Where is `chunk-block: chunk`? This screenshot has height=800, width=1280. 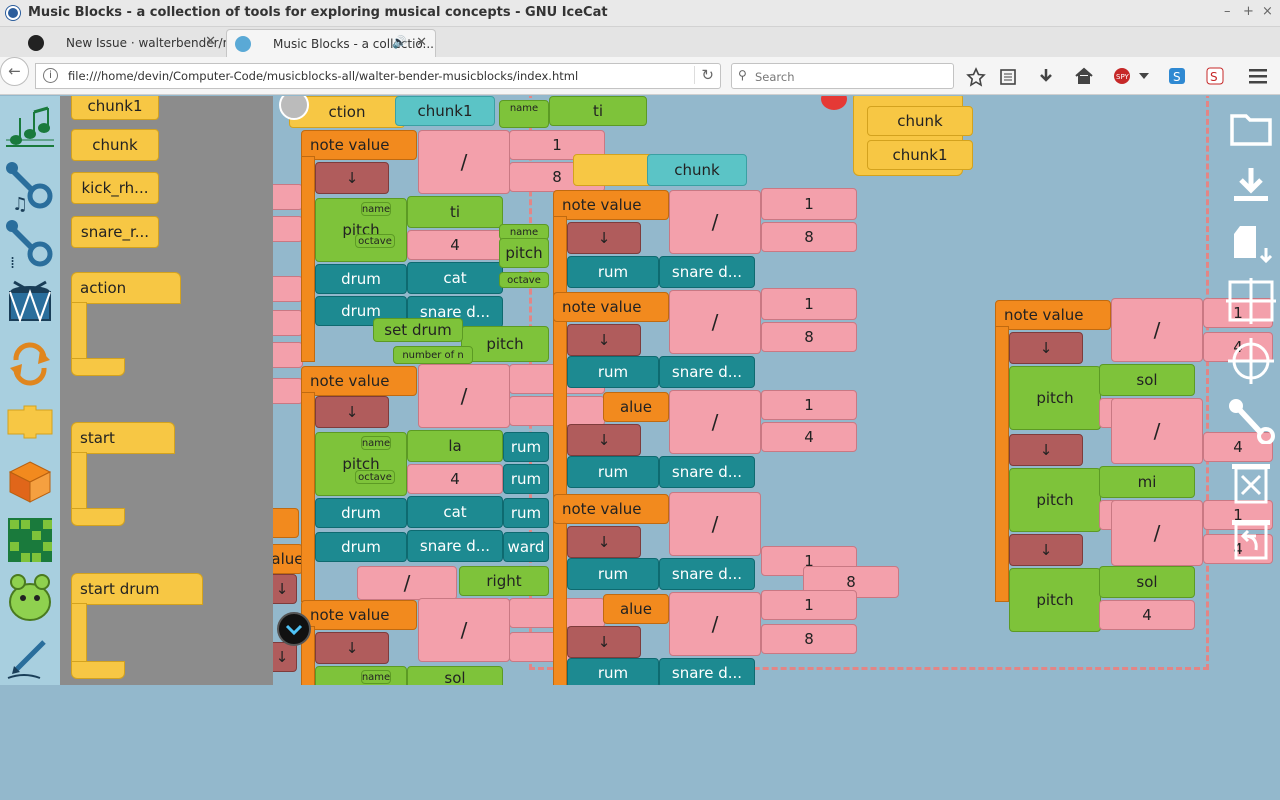 chunk-block: chunk is located at coordinates (920, 121).